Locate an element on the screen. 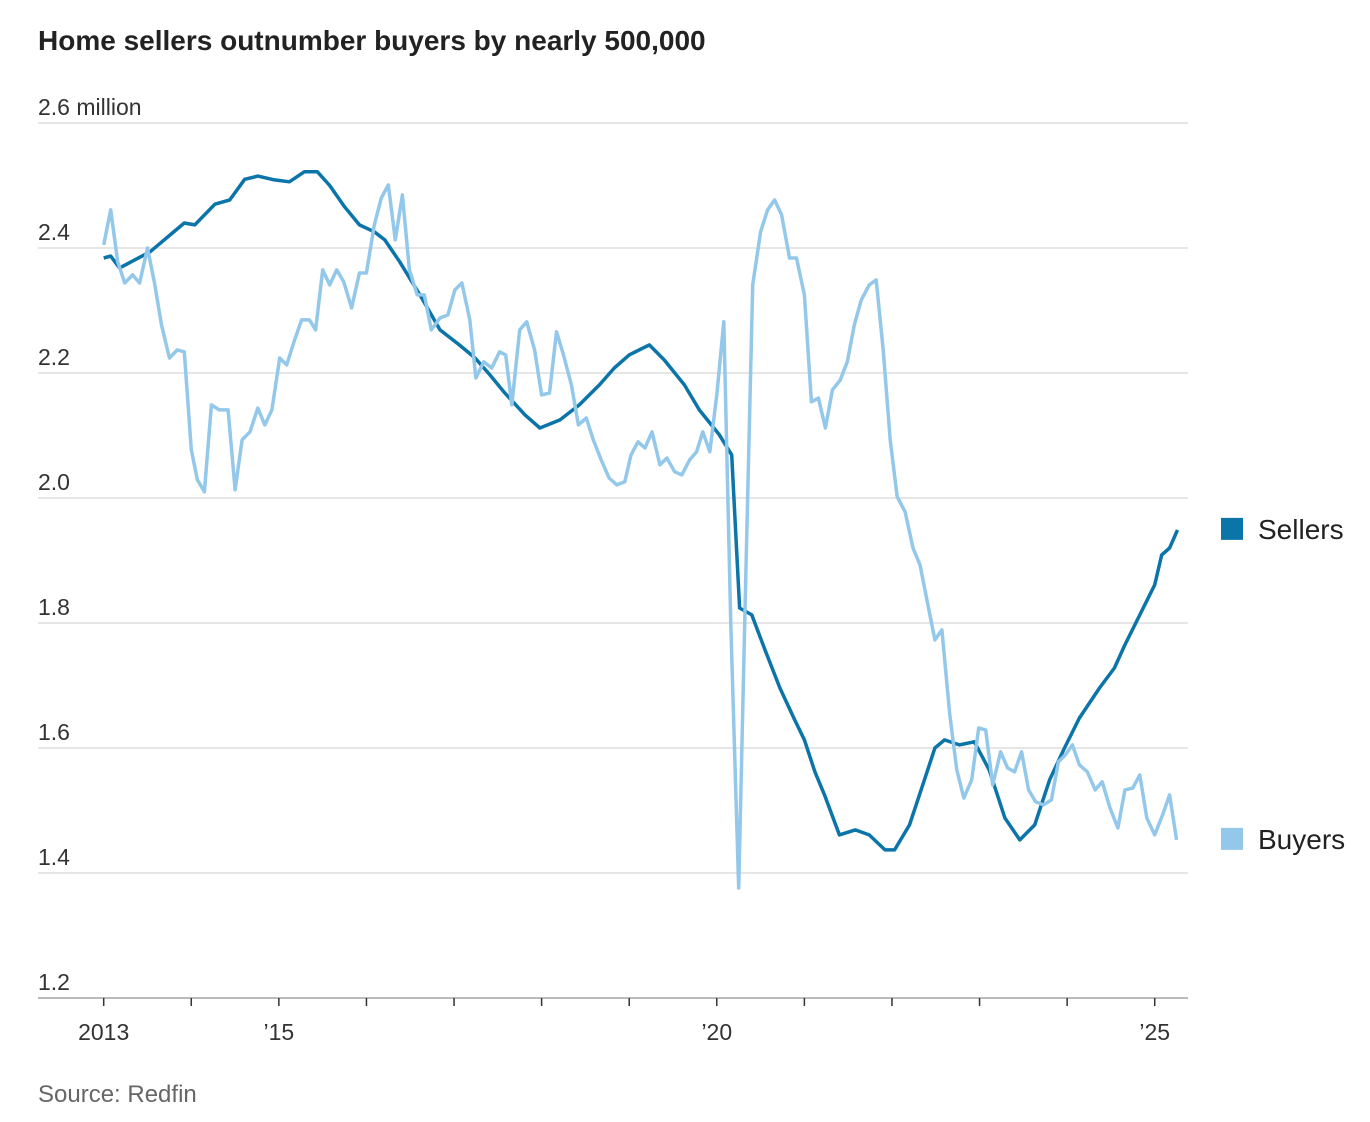 This screenshot has width=1370, height=1122. y-tick-label: 1.4 is located at coordinates (54, 857).